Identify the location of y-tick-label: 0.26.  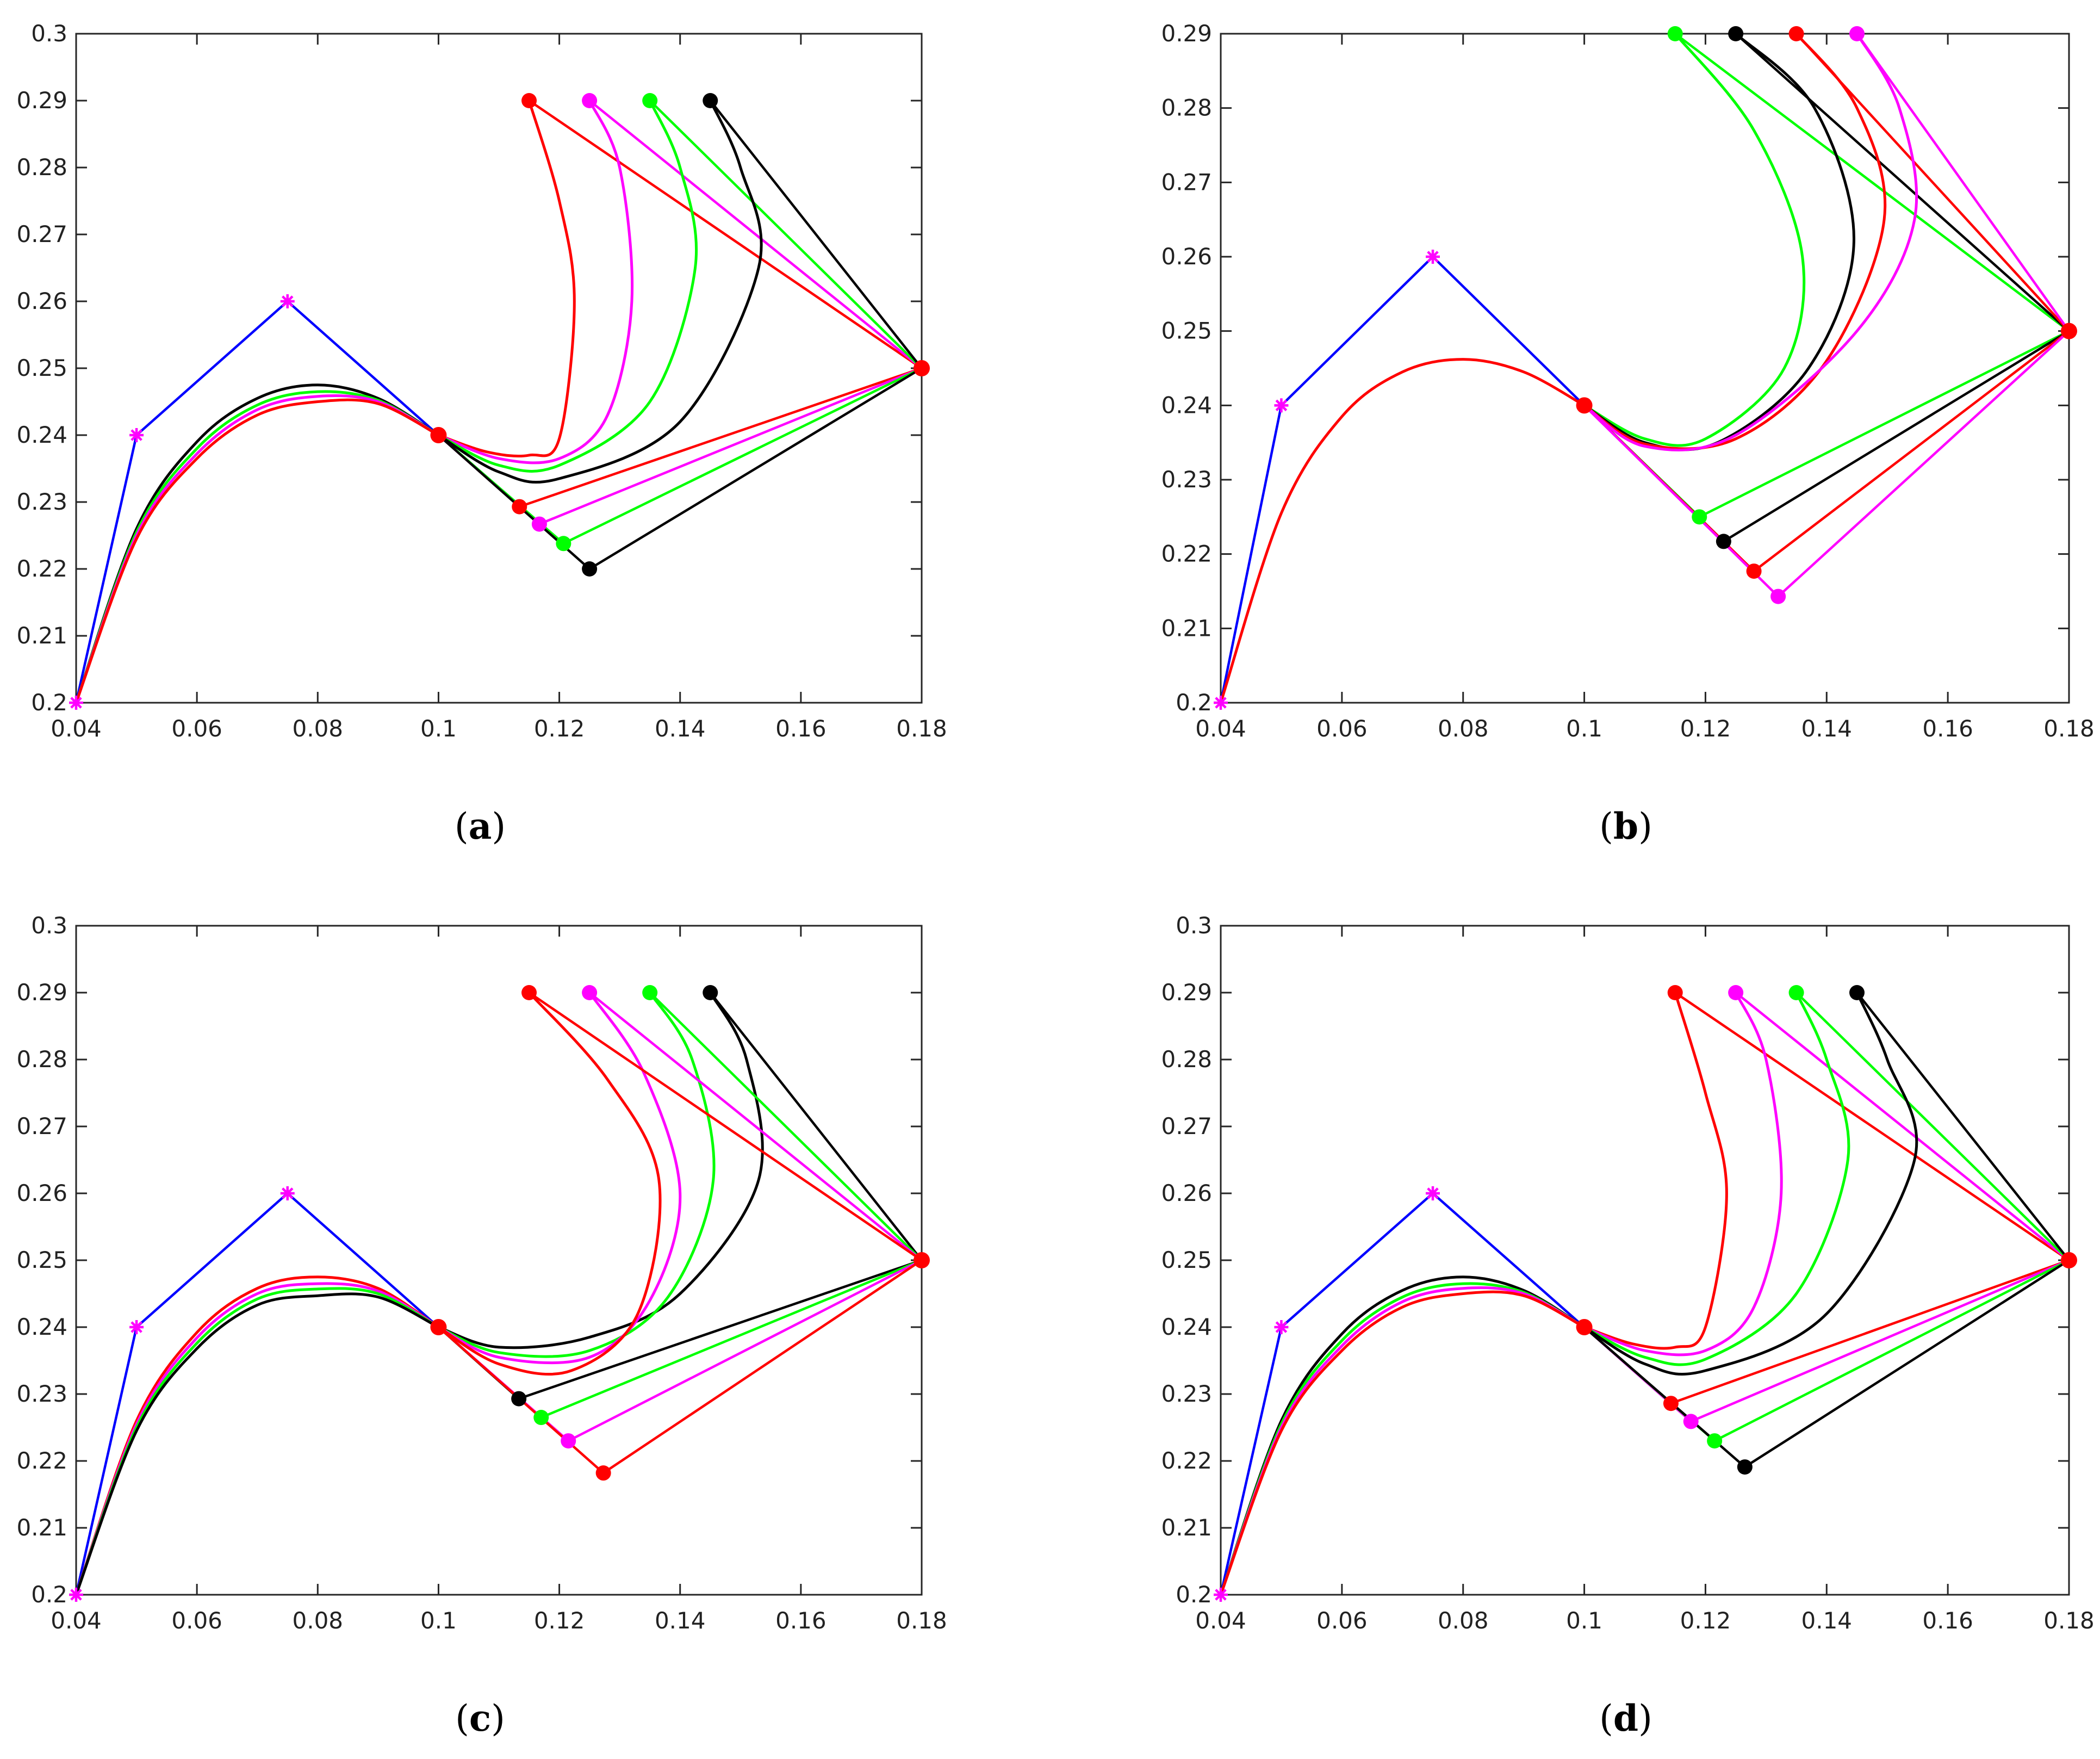
(41, 1193).